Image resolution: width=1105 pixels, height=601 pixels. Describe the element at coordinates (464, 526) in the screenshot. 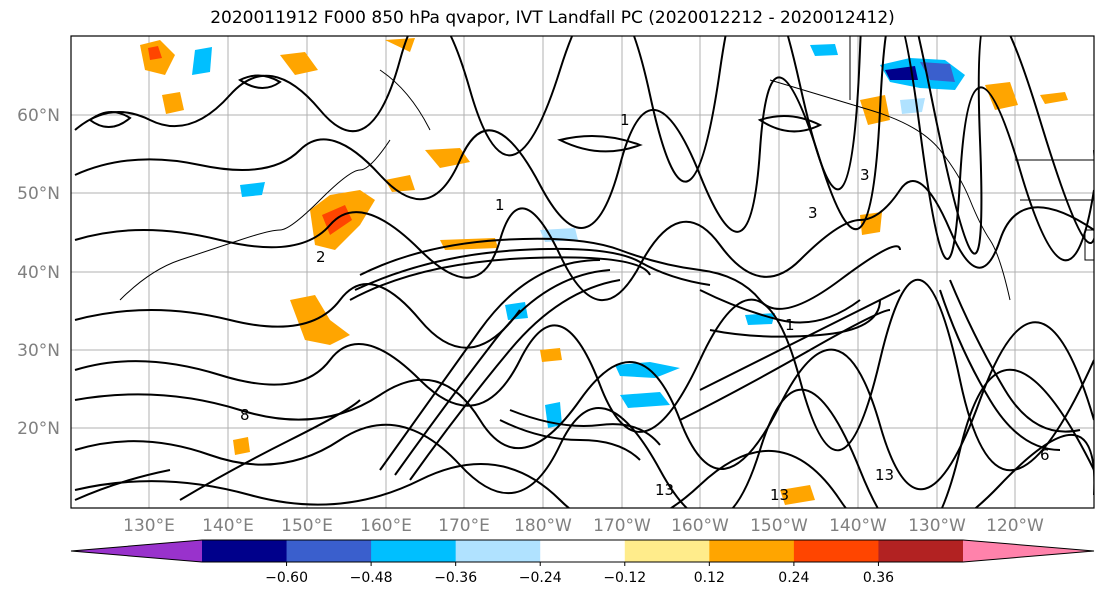

I see `lon-label: 170°E` at that location.